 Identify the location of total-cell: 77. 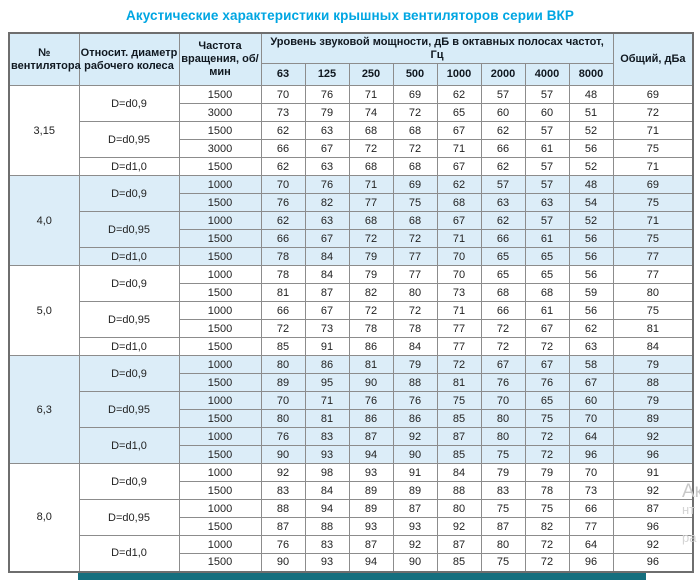
(653, 256).